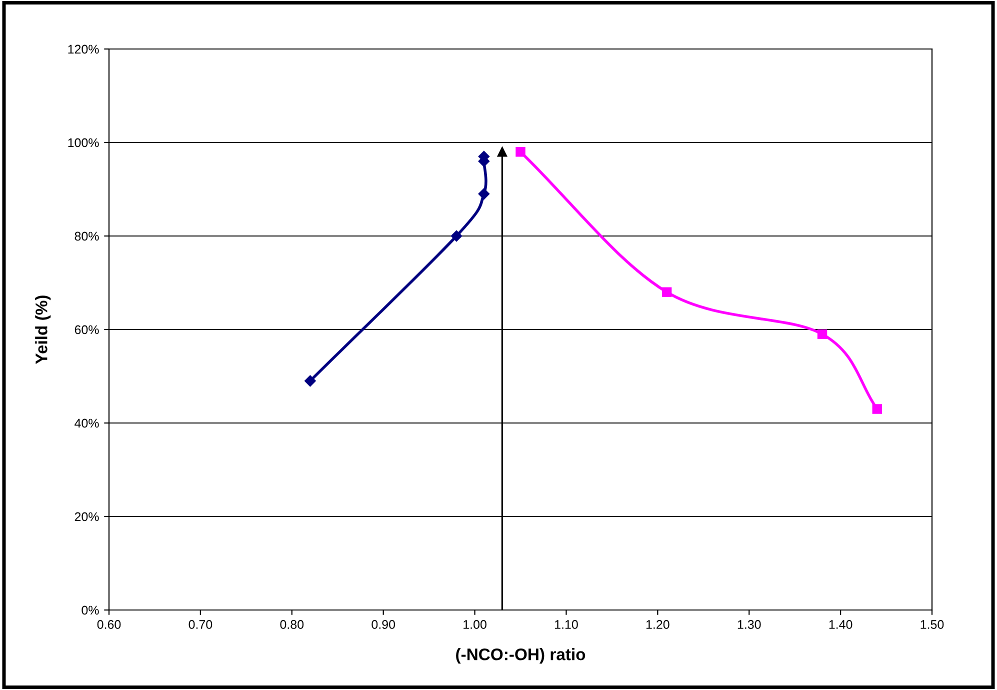  What do you see at coordinates (83, 49) in the screenshot?
I see `y-tick-label: 120%` at bounding box center [83, 49].